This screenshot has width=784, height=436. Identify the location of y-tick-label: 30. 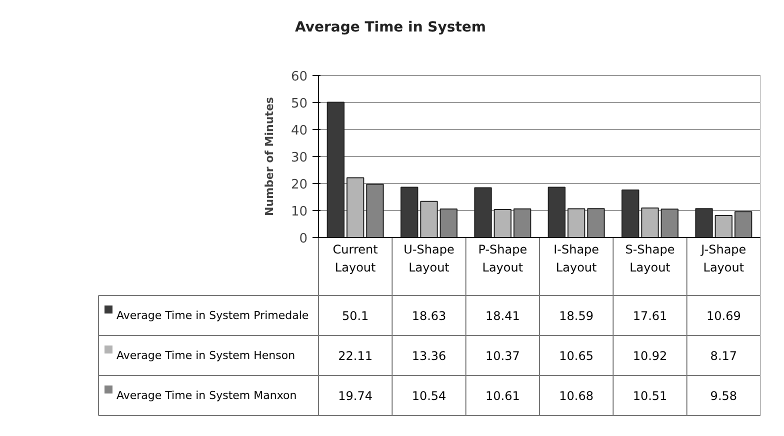
(299, 158).